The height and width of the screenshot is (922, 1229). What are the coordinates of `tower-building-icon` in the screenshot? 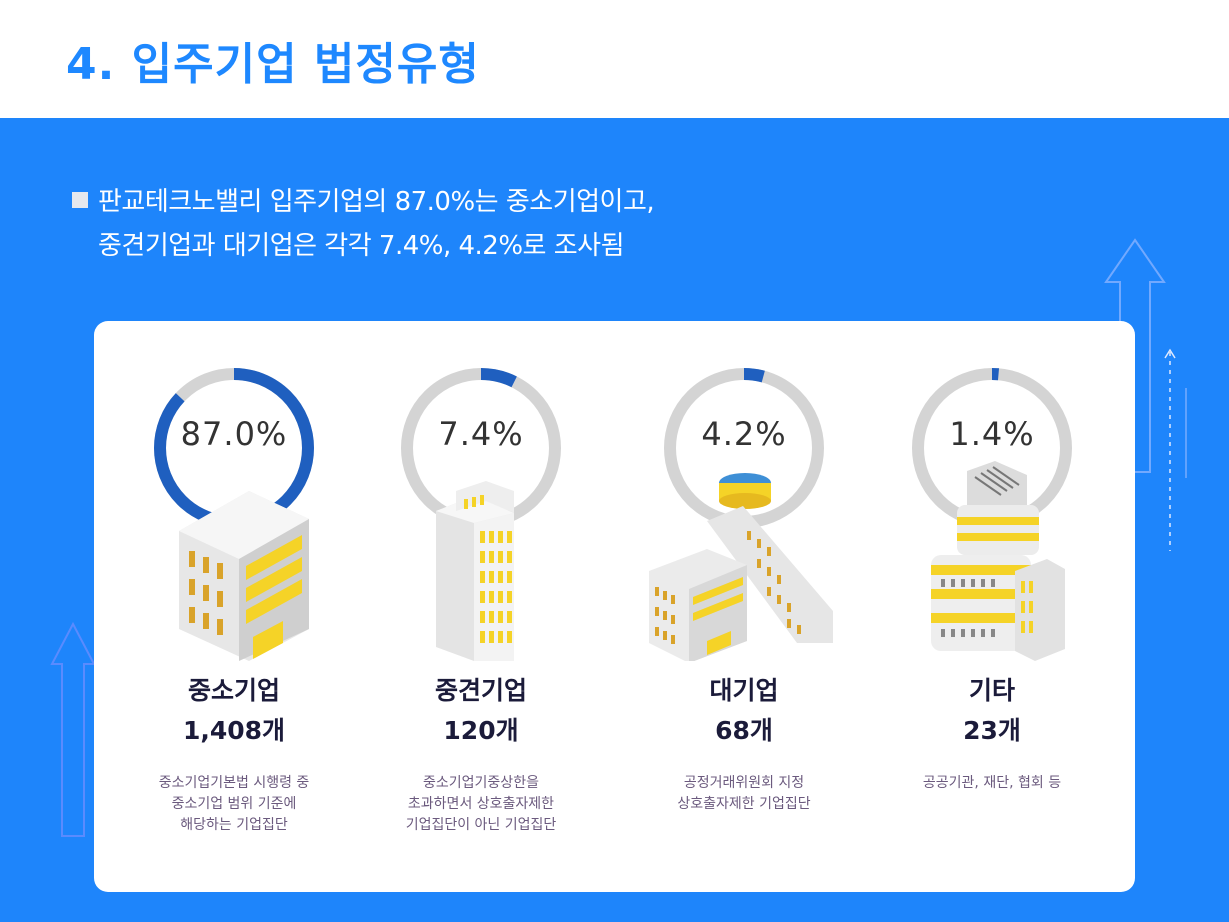 It's located at (475, 571).